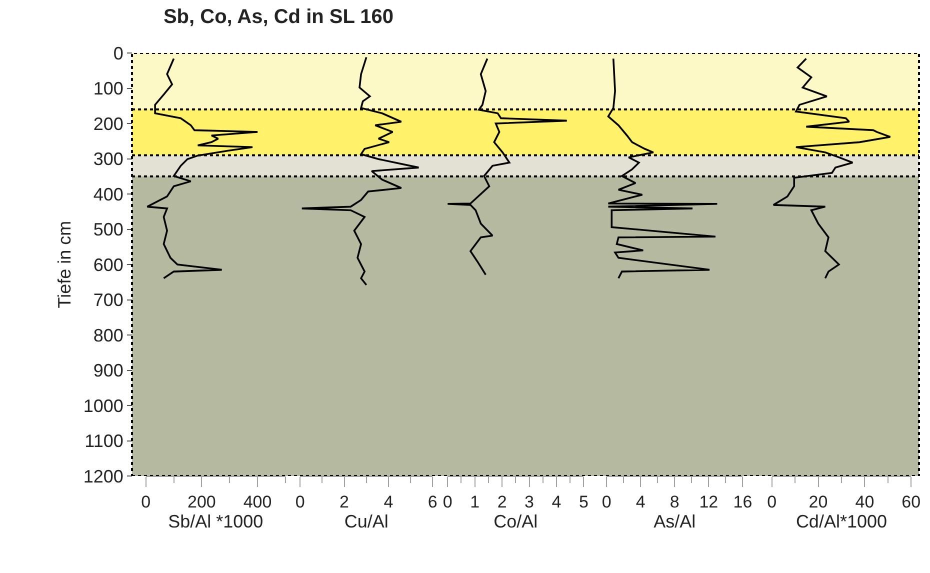 The width and height of the screenshot is (930, 573). Describe the element at coordinates (864, 502) in the screenshot. I see `x-tick-label: 40` at that location.